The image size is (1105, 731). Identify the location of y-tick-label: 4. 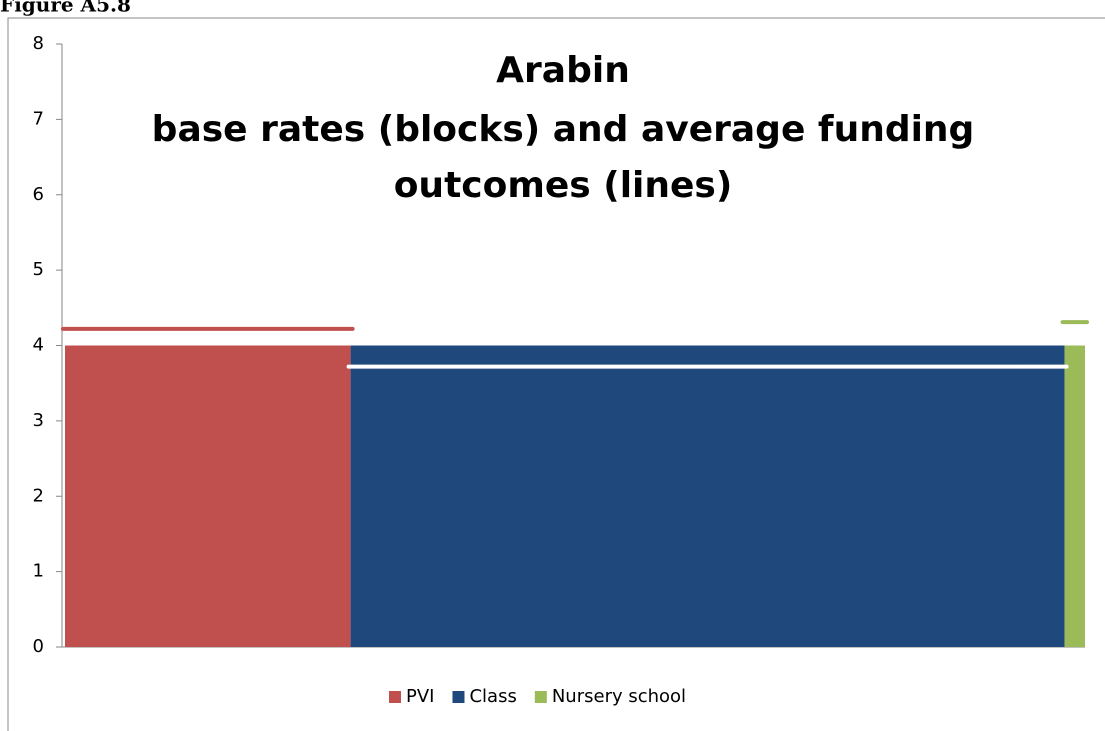
(38, 345).